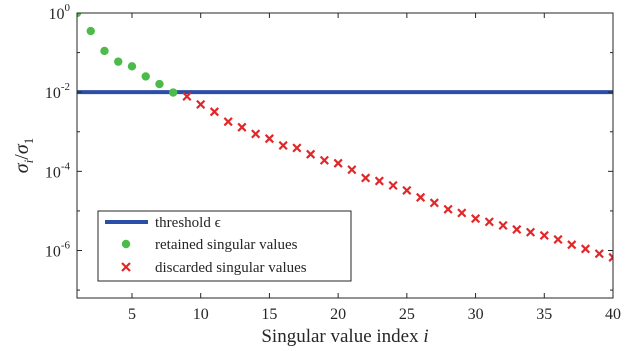 The width and height of the screenshot is (638, 351). I want to click on legend-threshold-text: threshold ϵ, so click(188, 223).